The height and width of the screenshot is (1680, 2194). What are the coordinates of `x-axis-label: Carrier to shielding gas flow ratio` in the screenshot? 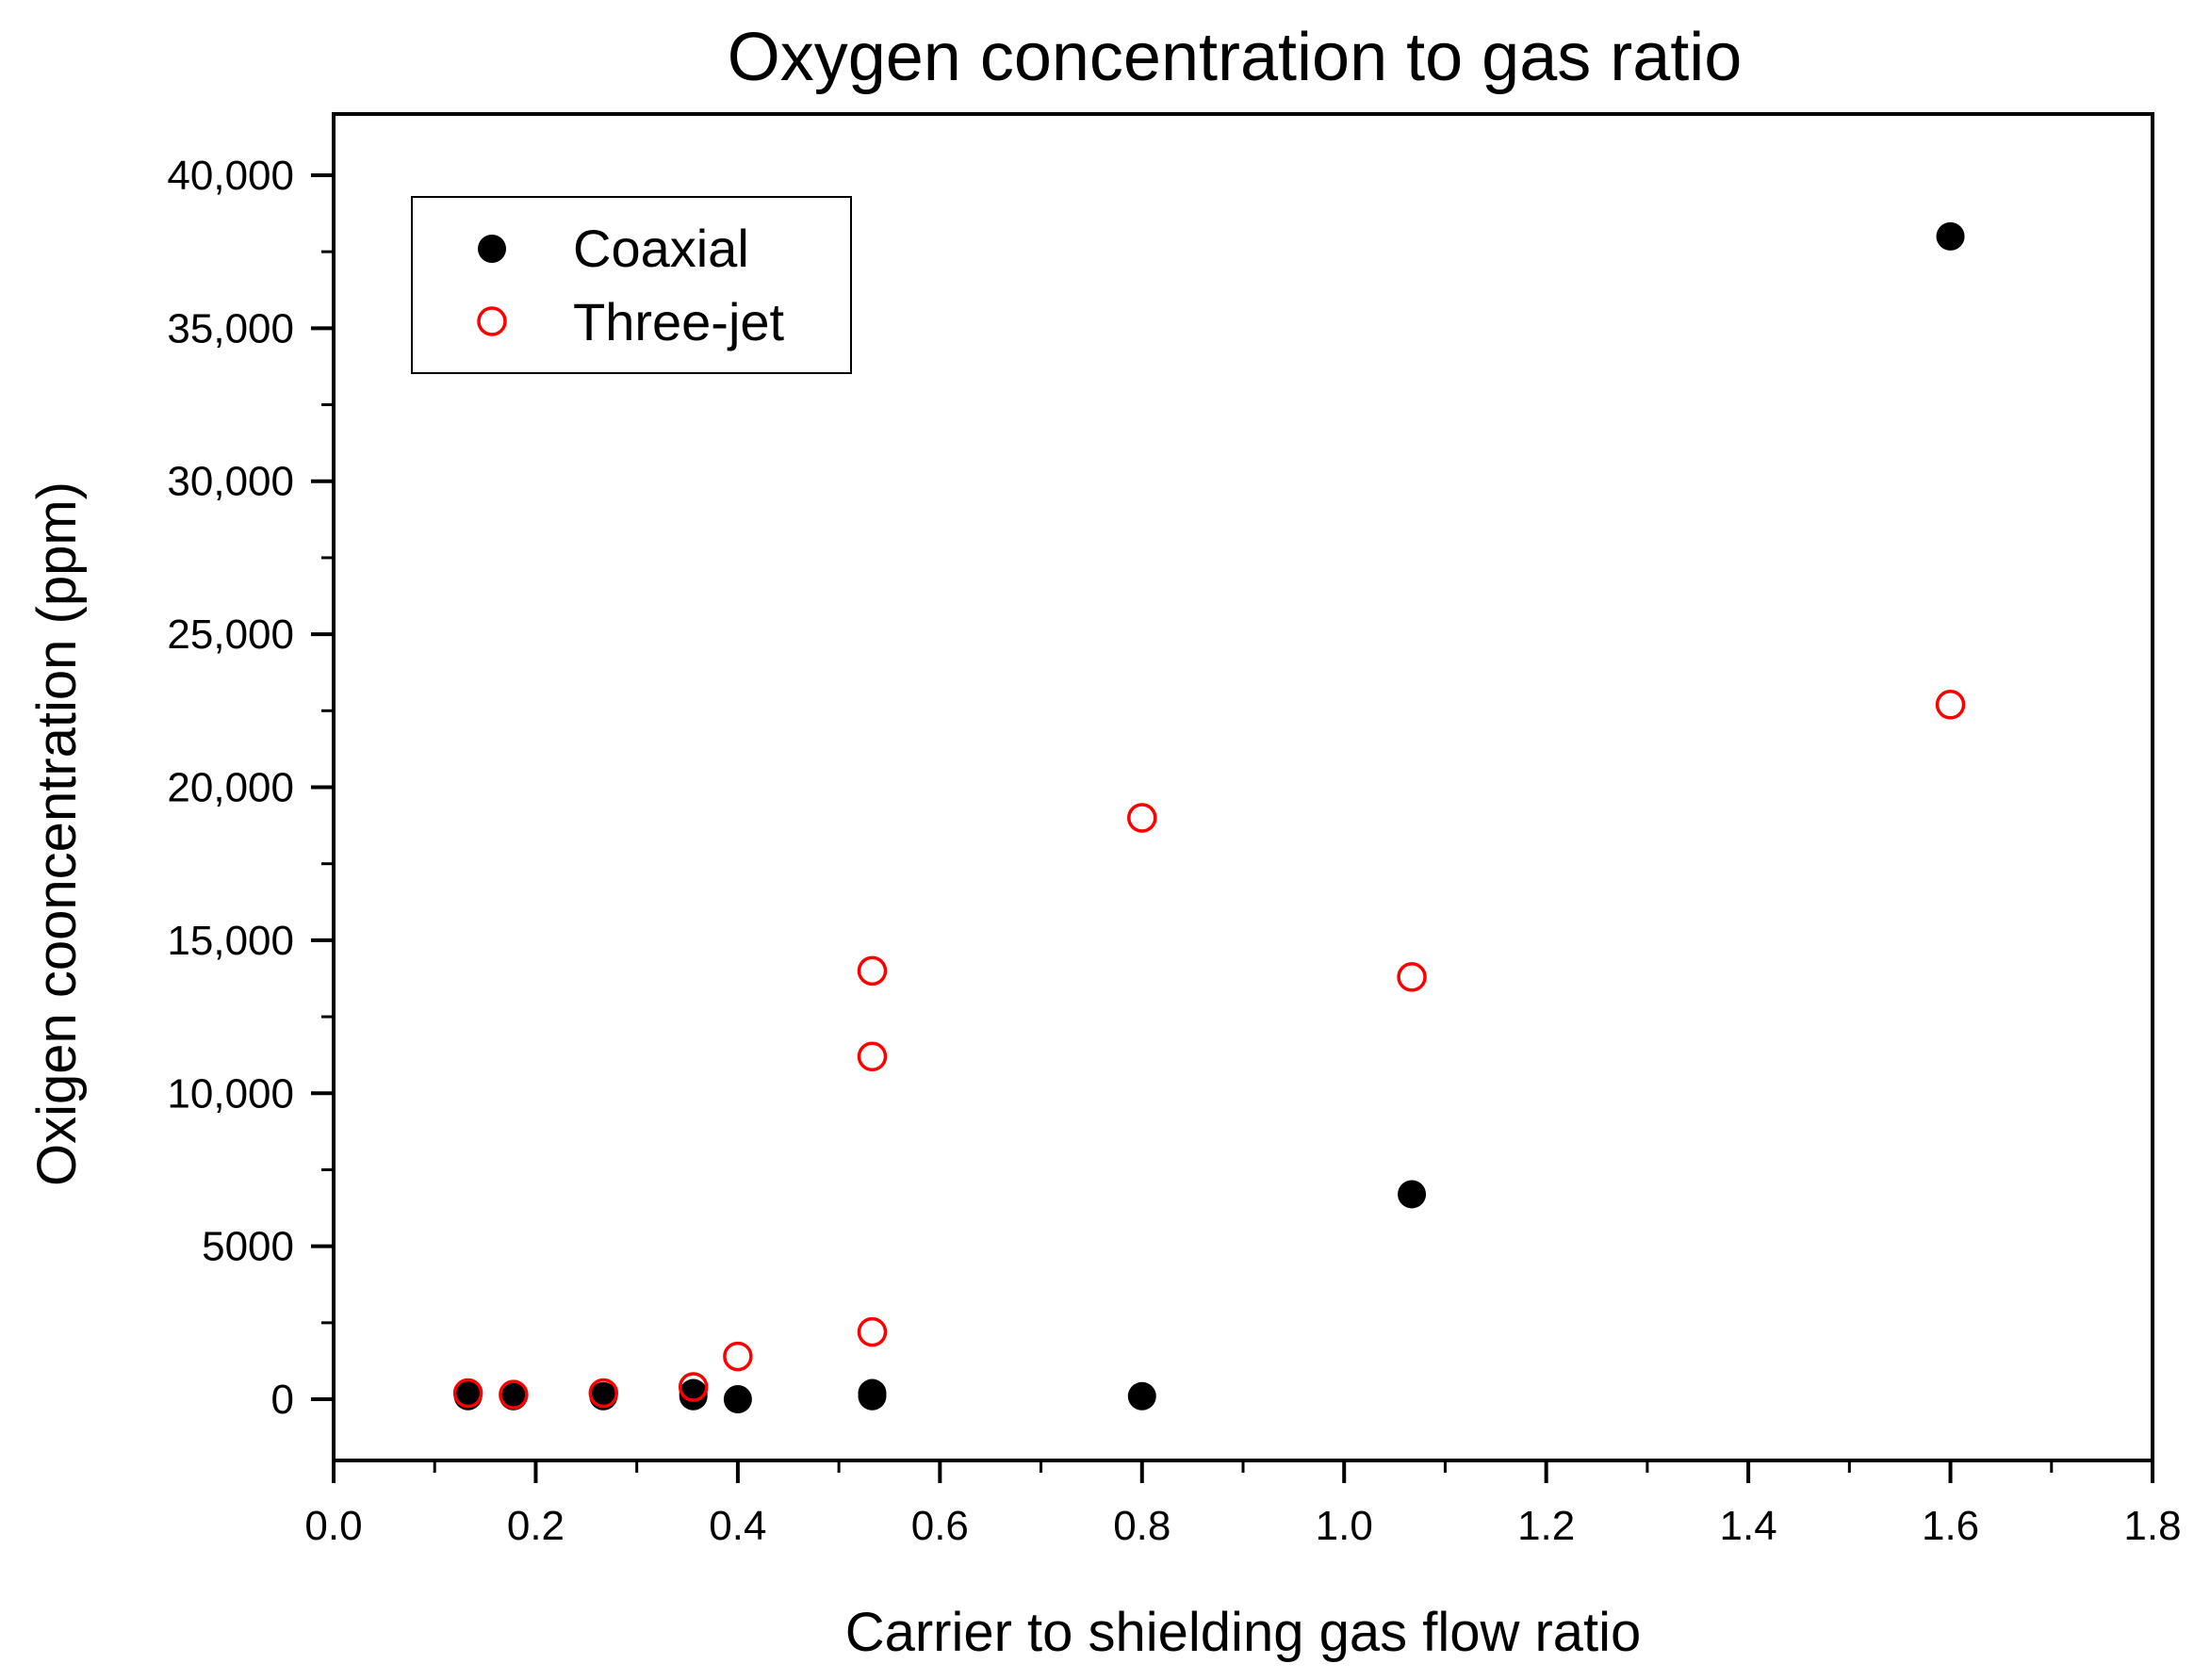 It's located at (1243, 1632).